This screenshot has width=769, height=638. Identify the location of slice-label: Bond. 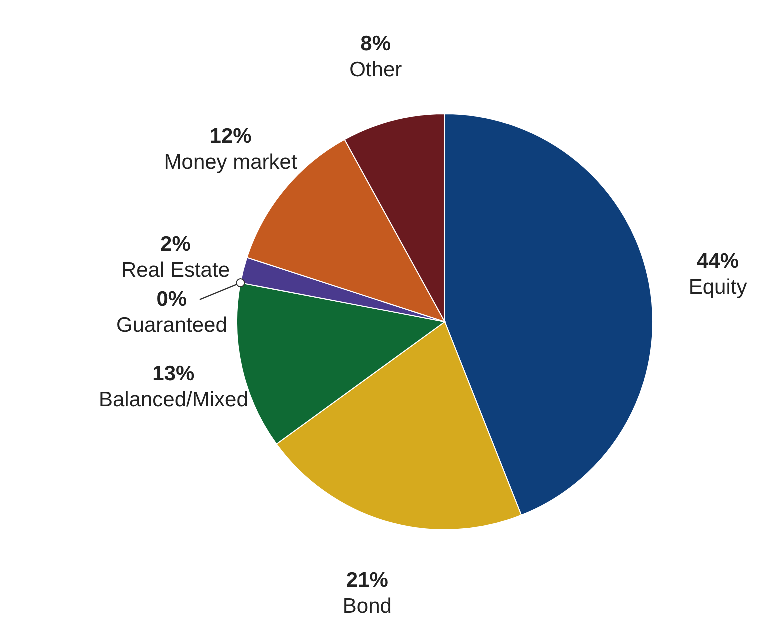
(367, 606).